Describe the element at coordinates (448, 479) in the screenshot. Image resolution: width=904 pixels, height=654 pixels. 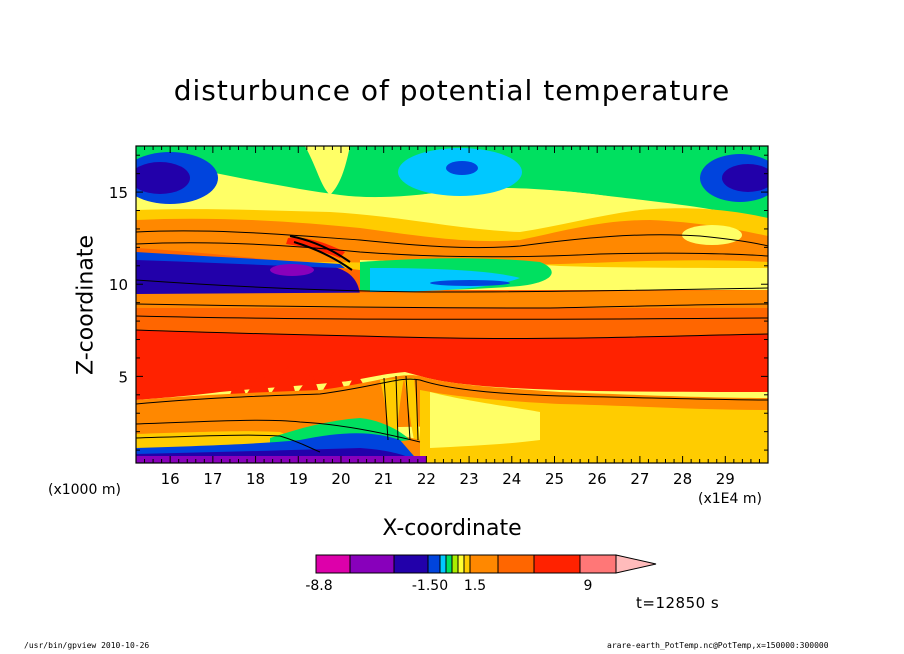
I see `x-axis-tick-labels: 16 17 18 19 20 21 22 23 24 25 26 27 28 29` at that location.